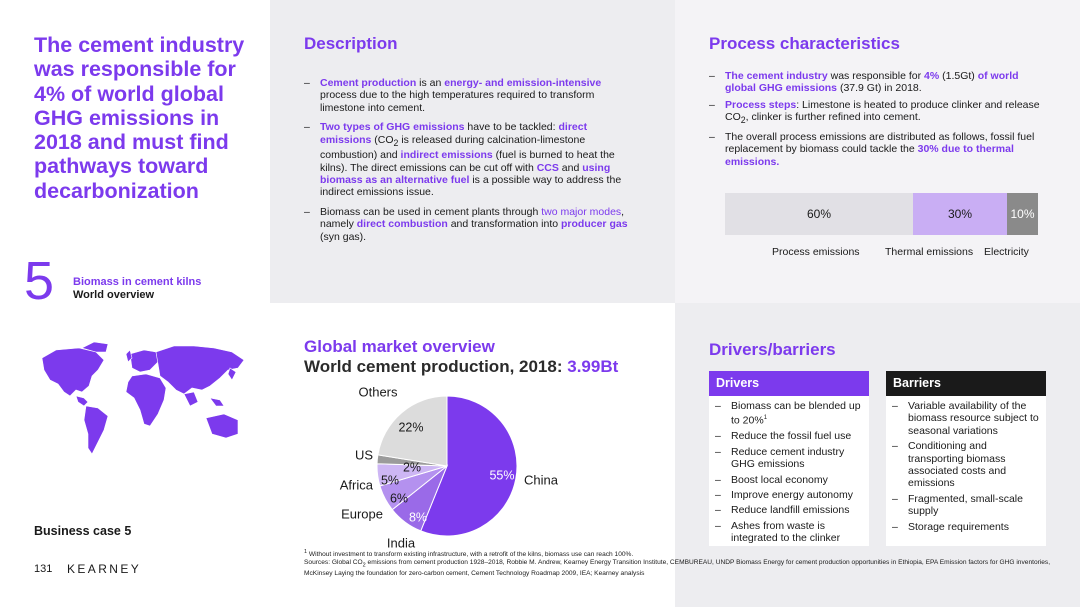  What do you see at coordinates (772, 349) in the screenshot?
I see `drivers-title: Drivers/barriers` at bounding box center [772, 349].